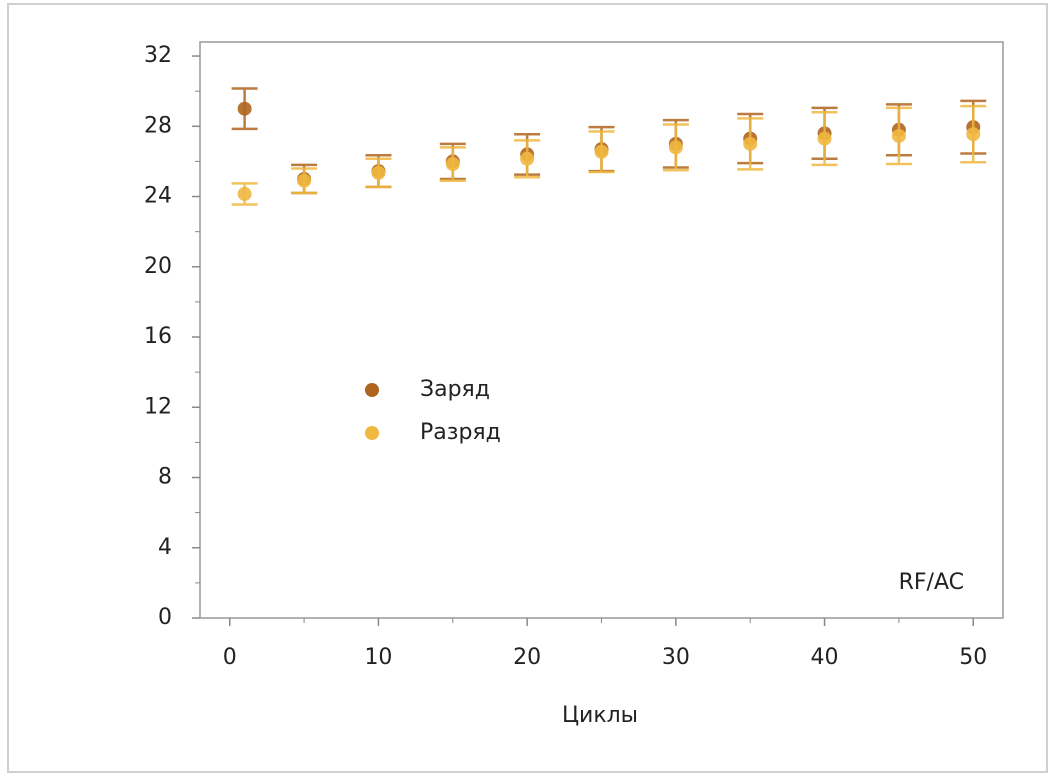  Describe the element at coordinates (165, 477) in the screenshot. I see `y-tick-label: 8` at that location.